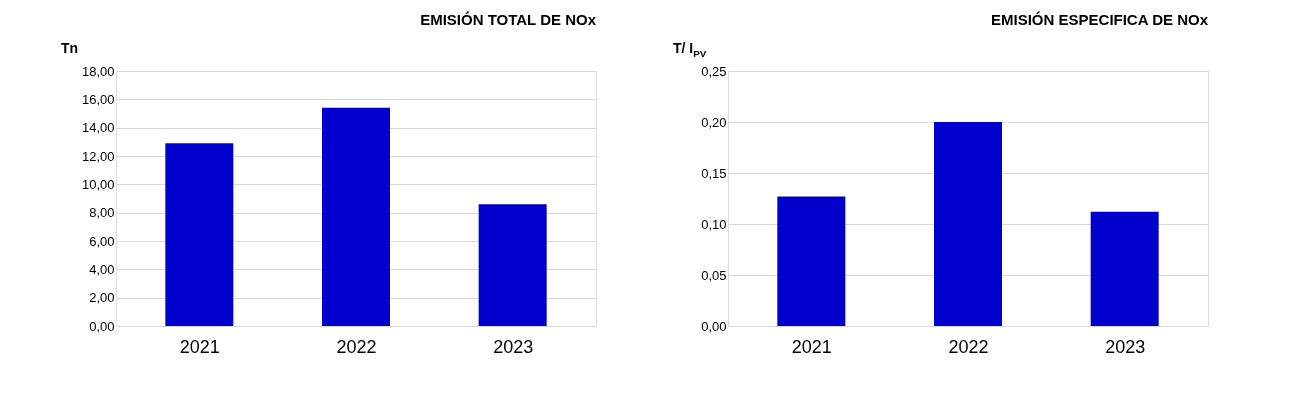 This screenshot has width=1310, height=405. What do you see at coordinates (98, 184) in the screenshot?
I see `y-tick-label: 10,00` at bounding box center [98, 184].